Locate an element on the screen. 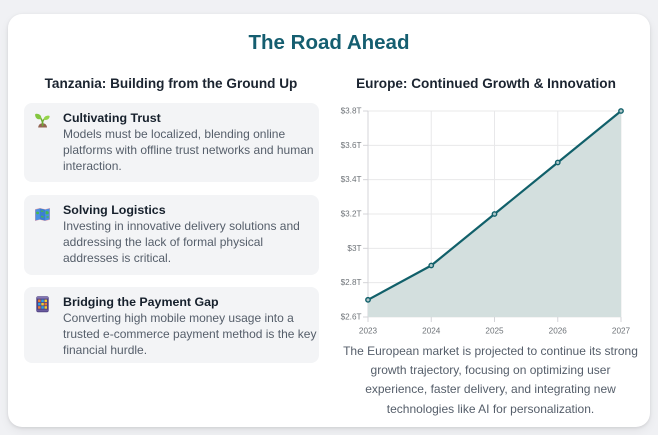  svg-text: 2024 is located at coordinates (431, 331).